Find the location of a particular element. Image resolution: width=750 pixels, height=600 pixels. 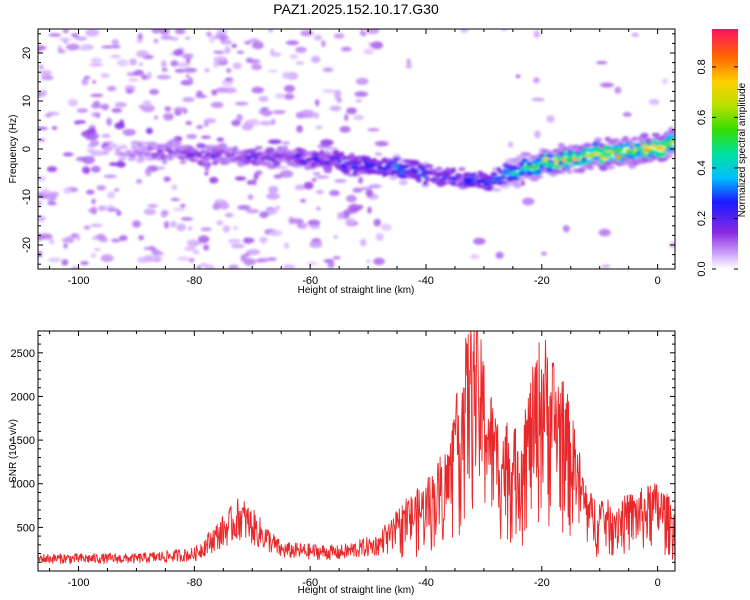

snr-x-label: Height of straight line (km) is located at coordinates (356, 590).